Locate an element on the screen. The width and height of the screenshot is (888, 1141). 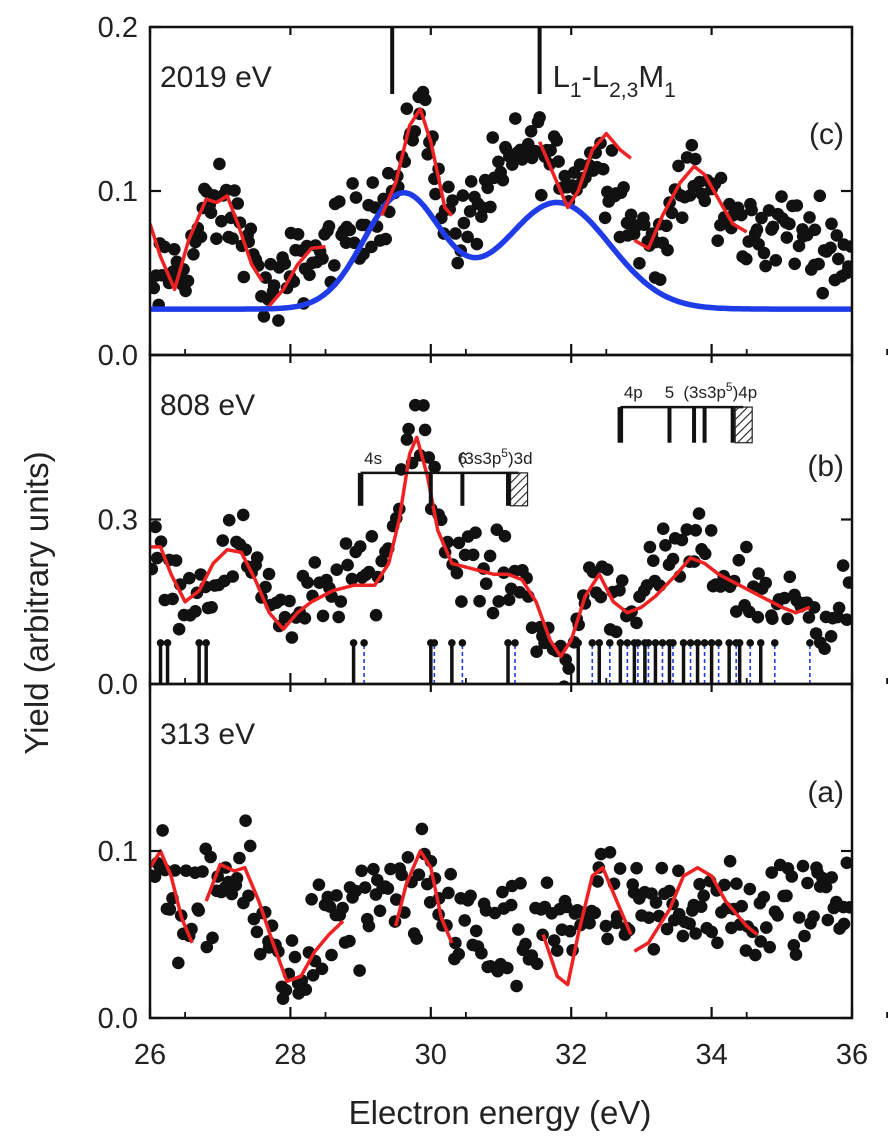
x-axis: 26 28 30 32 34 36 is located at coordinates (501, 1055).